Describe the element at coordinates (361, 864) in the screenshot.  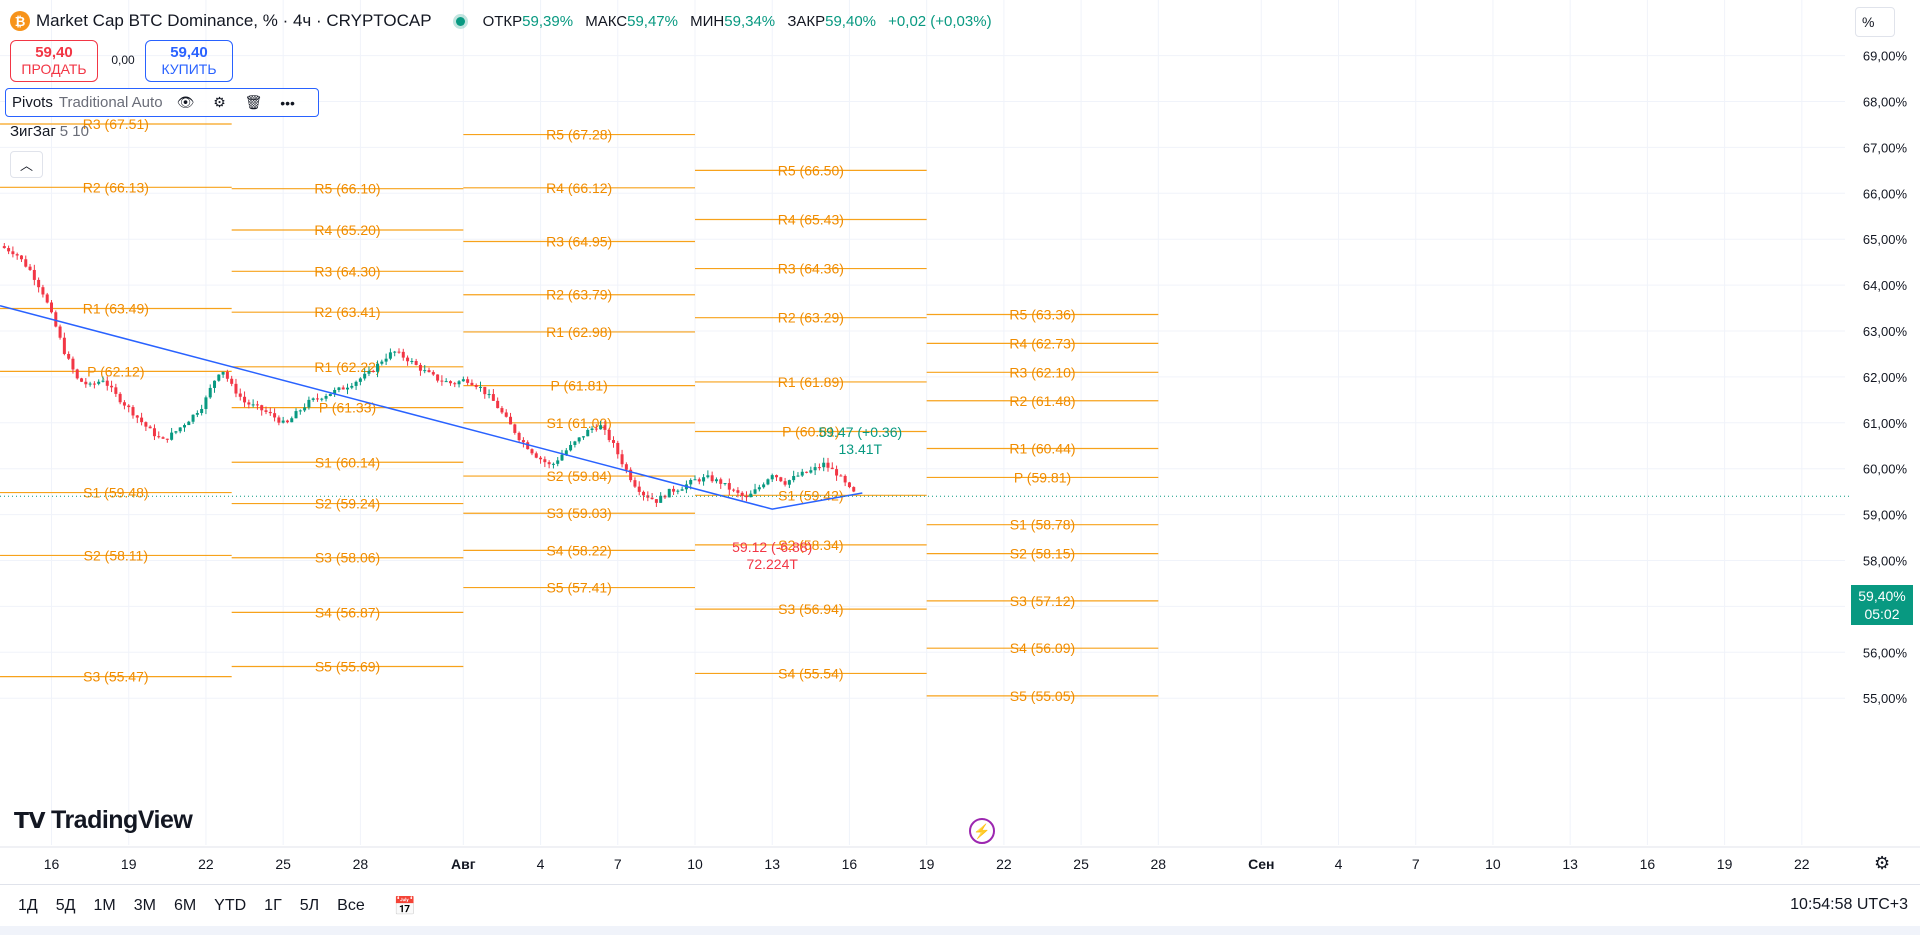
I see `x-tick-label: 28` at that location.